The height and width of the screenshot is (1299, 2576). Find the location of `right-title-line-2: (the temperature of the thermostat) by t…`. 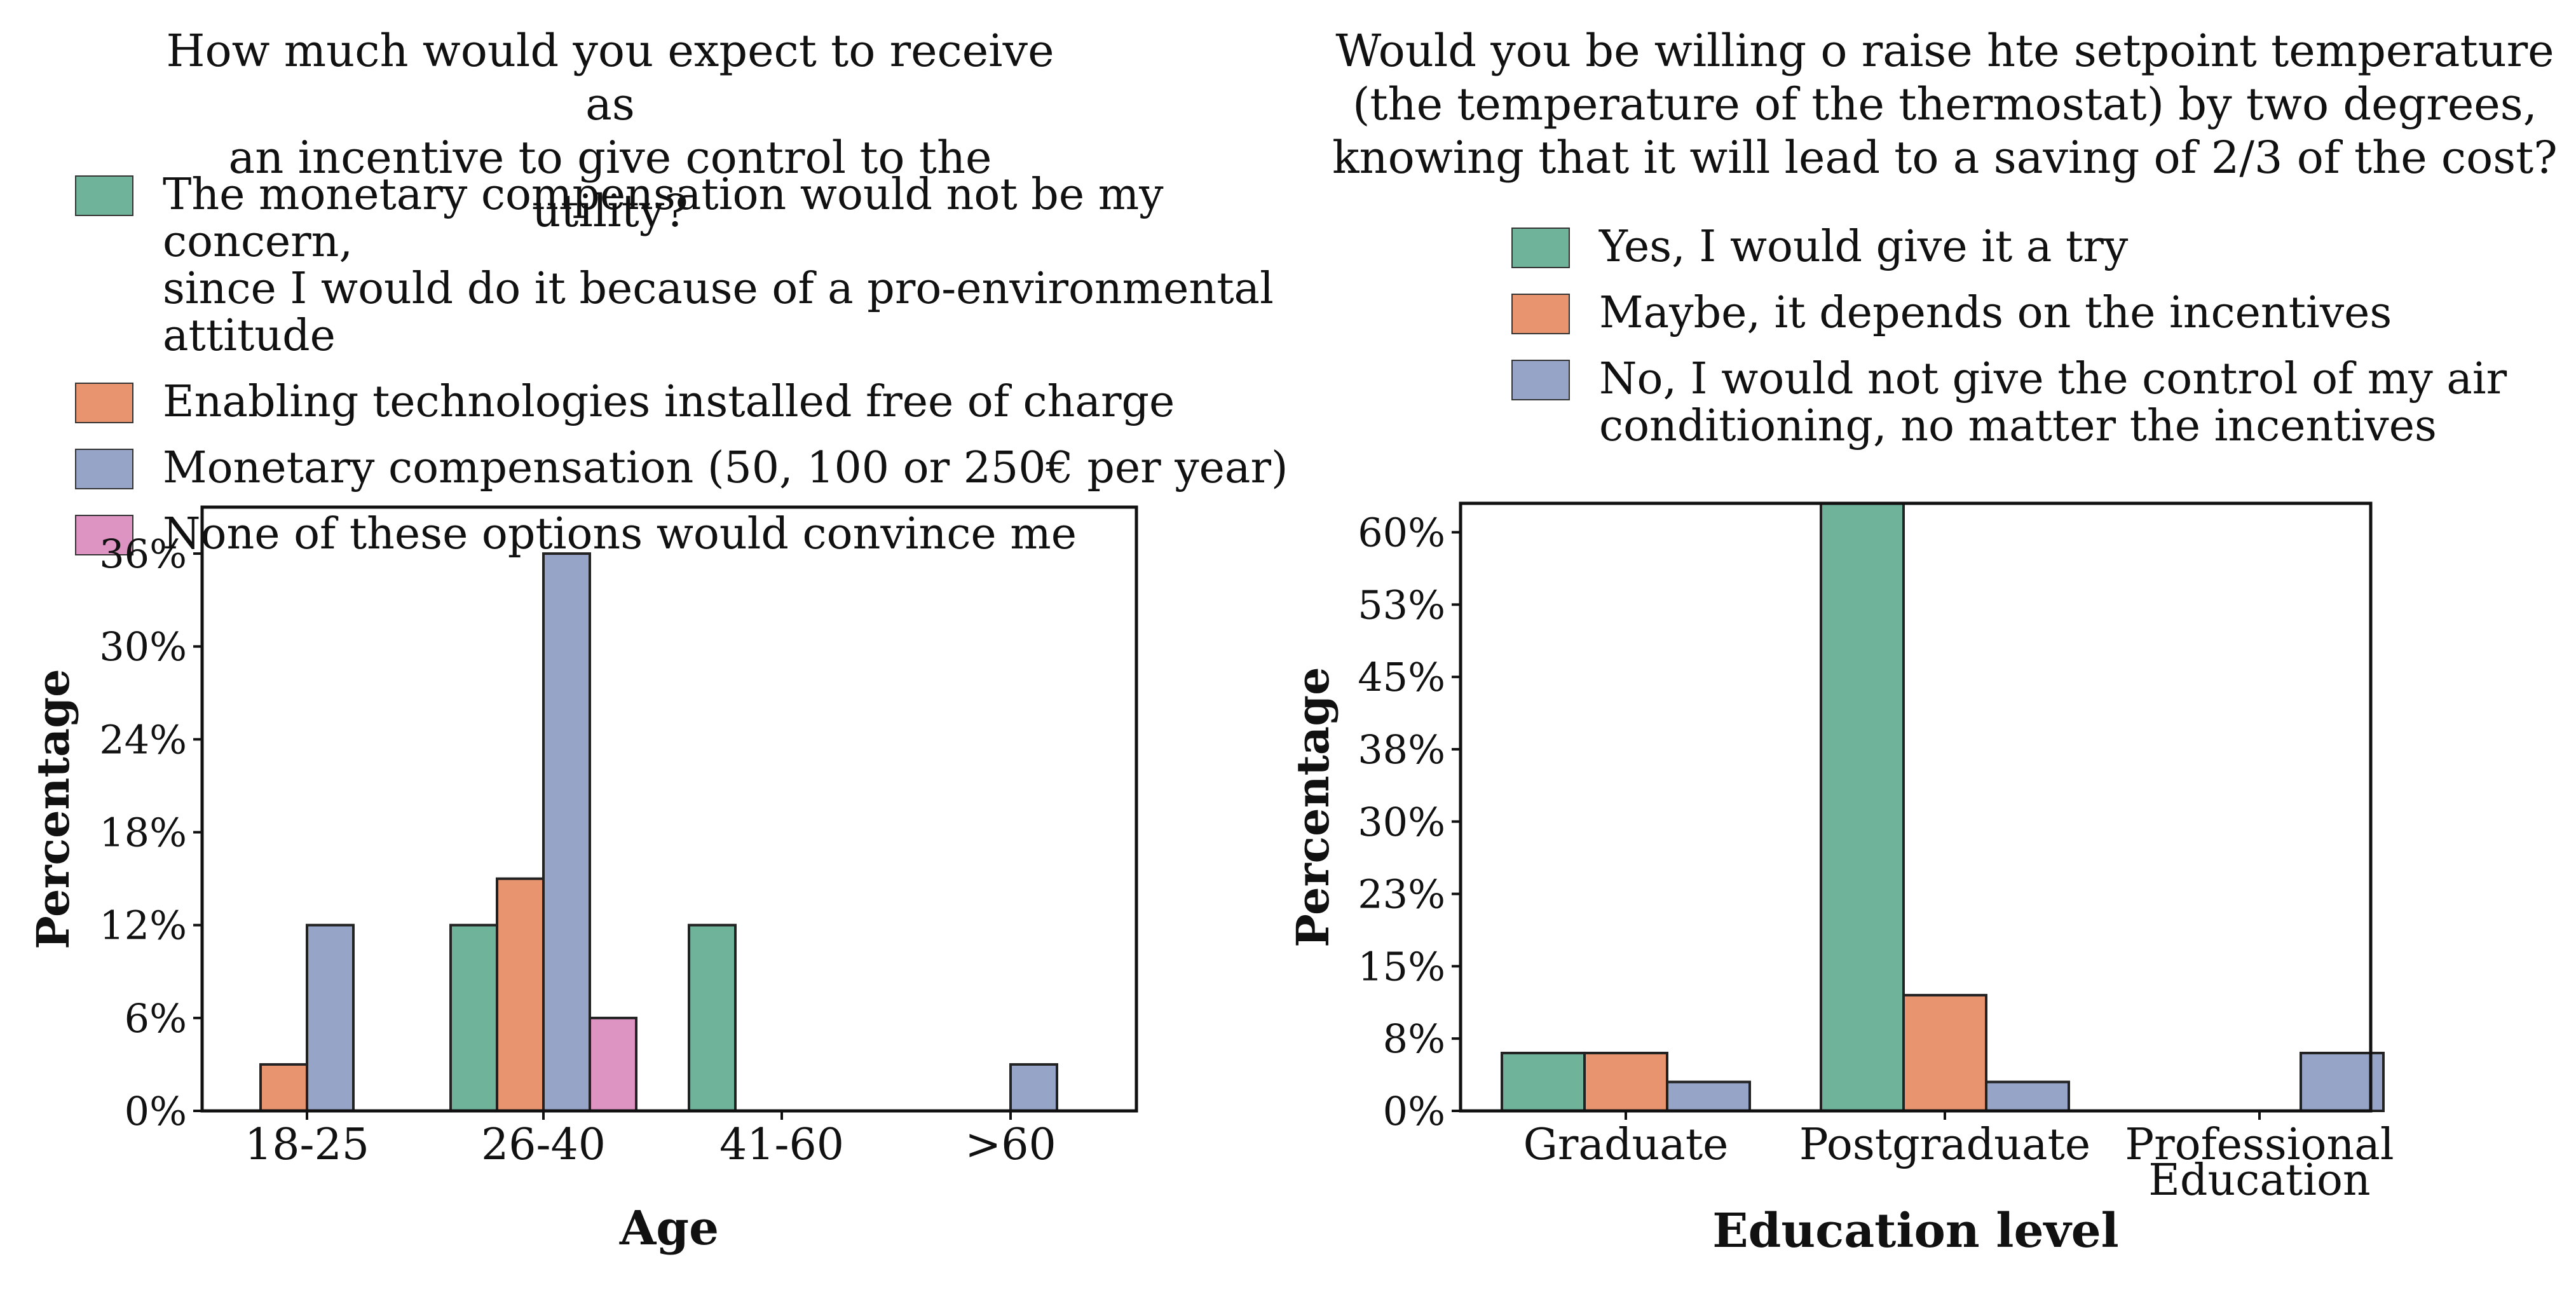

right-title-line-2: (the temperature of the thermostat) by t… is located at coordinates (1945, 104).